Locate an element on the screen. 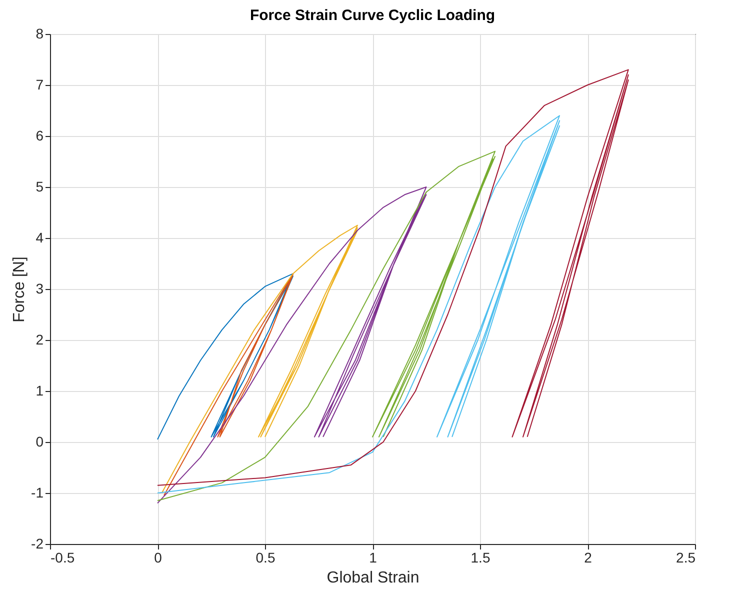 This screenshot has width=729, height=609. y-tick-label: -1 is located at coordinates (37, 492).